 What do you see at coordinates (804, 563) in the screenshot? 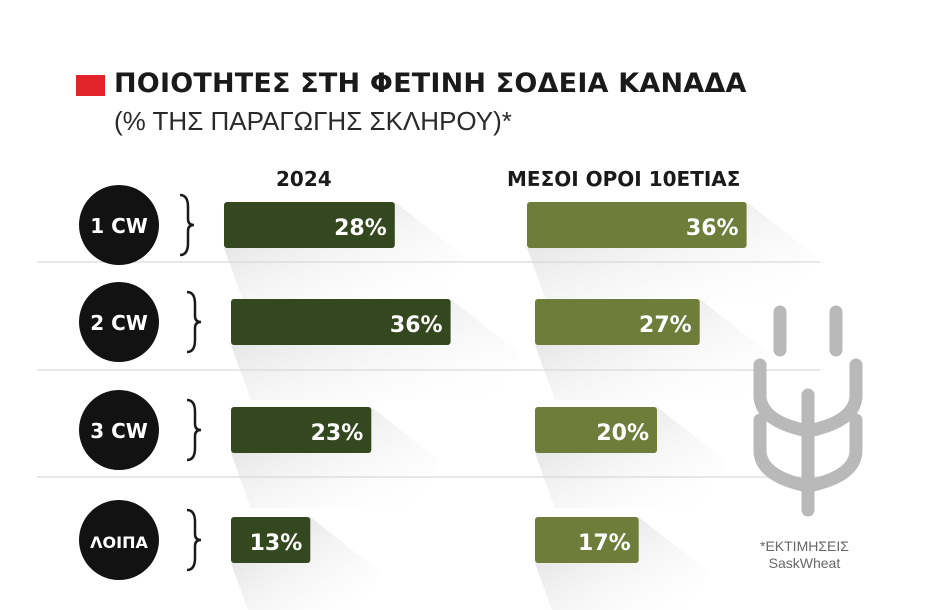
I see `footnote-source: SaskWheat` at bounding box center [804, 563].